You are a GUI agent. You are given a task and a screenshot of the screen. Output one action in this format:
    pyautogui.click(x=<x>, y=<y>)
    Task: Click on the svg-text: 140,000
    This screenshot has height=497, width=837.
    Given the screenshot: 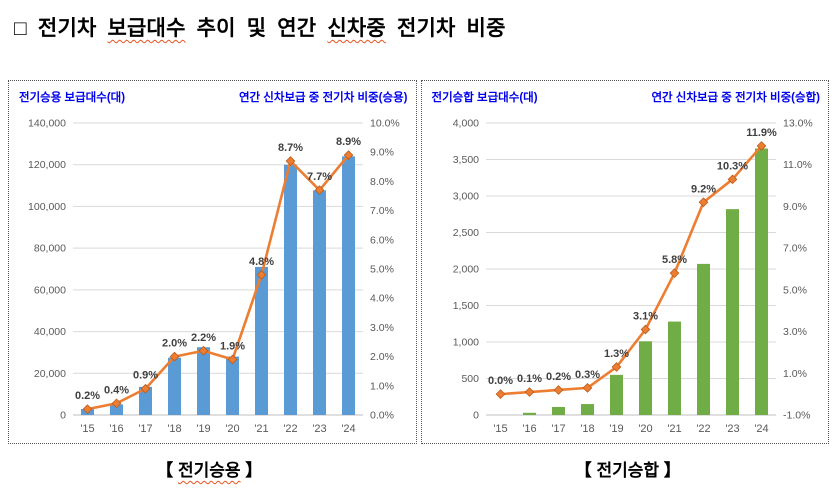 What is the action you would take?
    pyautogui.click(x=47, y=124)
    